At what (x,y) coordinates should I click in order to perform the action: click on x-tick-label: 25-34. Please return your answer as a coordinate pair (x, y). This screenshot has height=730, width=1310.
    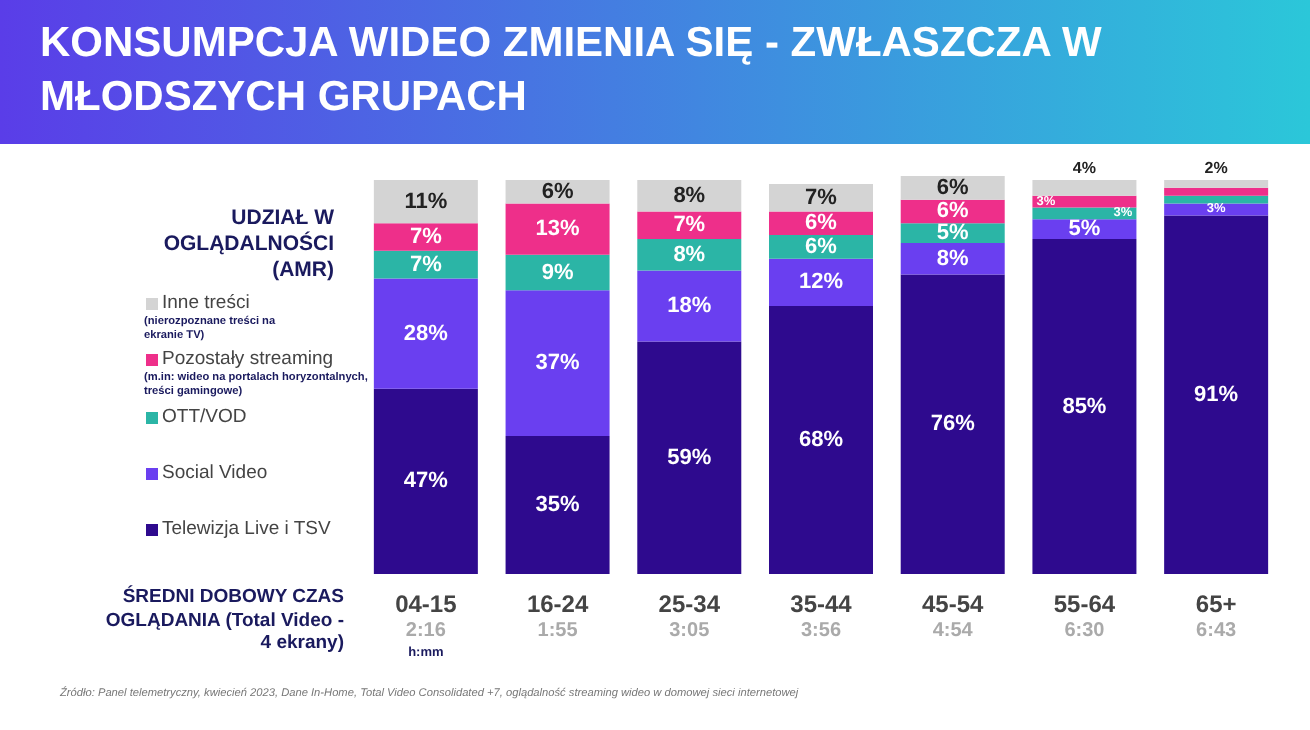
    Looking at the image, I should click on (689, 604).